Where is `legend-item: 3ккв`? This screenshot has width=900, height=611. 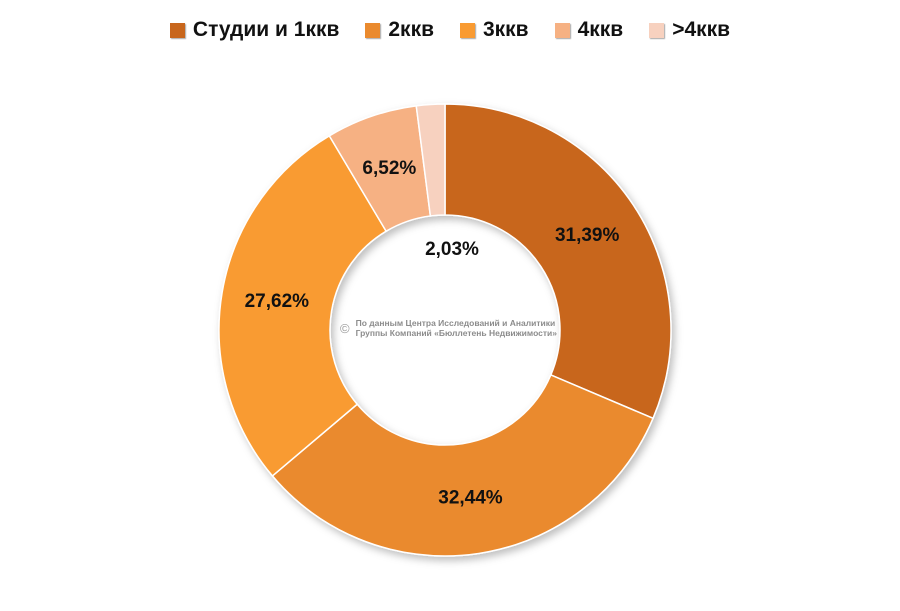 legend-item: 3ккв is located at coordinates (494, 30).